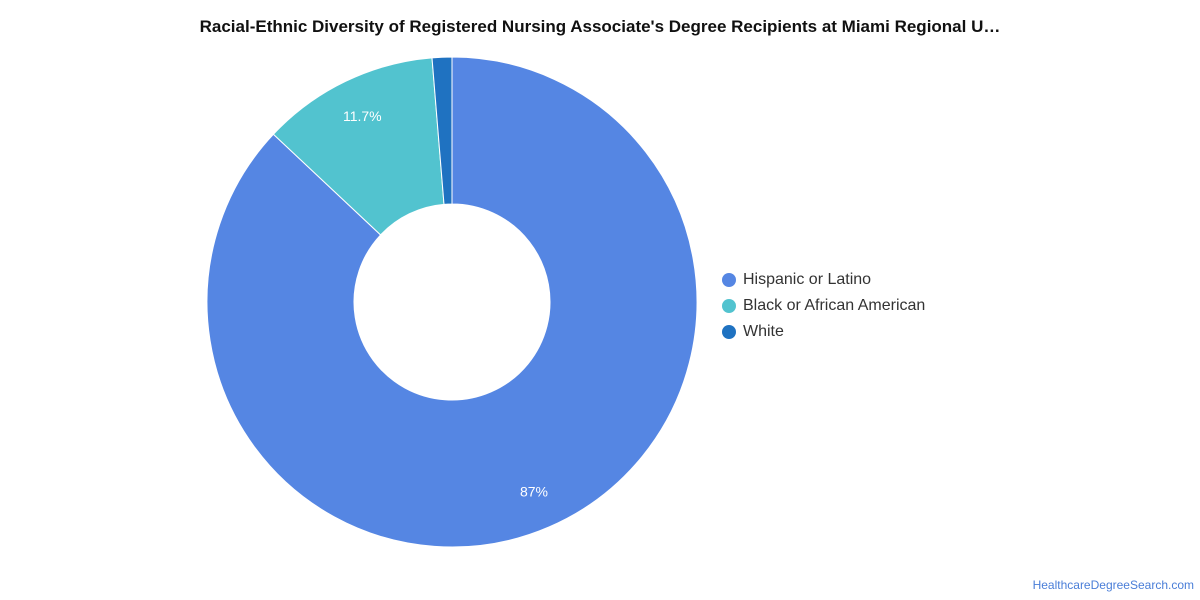 This screenshot has height=600, width=1200. Describe the element at coordinates (1113, 585) in the screenshot. I see `source-link: HealthcareDegreeSearch.com` at that location.